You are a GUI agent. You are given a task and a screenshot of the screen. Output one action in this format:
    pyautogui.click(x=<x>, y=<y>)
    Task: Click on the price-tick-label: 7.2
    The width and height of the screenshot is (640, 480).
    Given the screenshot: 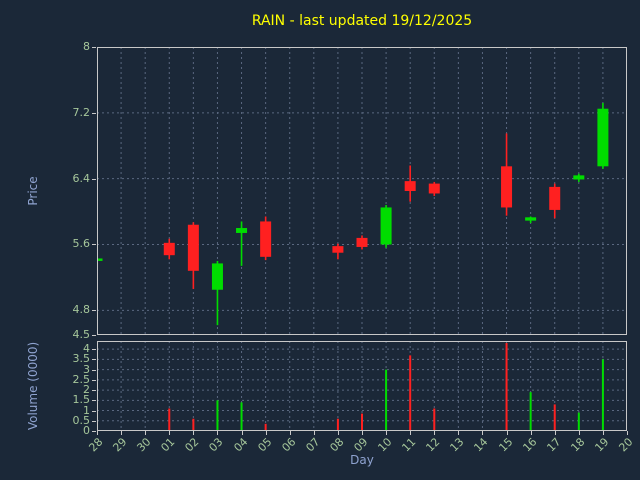 What is the action you would take?
    pyautogui.click(x=81, y=112)
    